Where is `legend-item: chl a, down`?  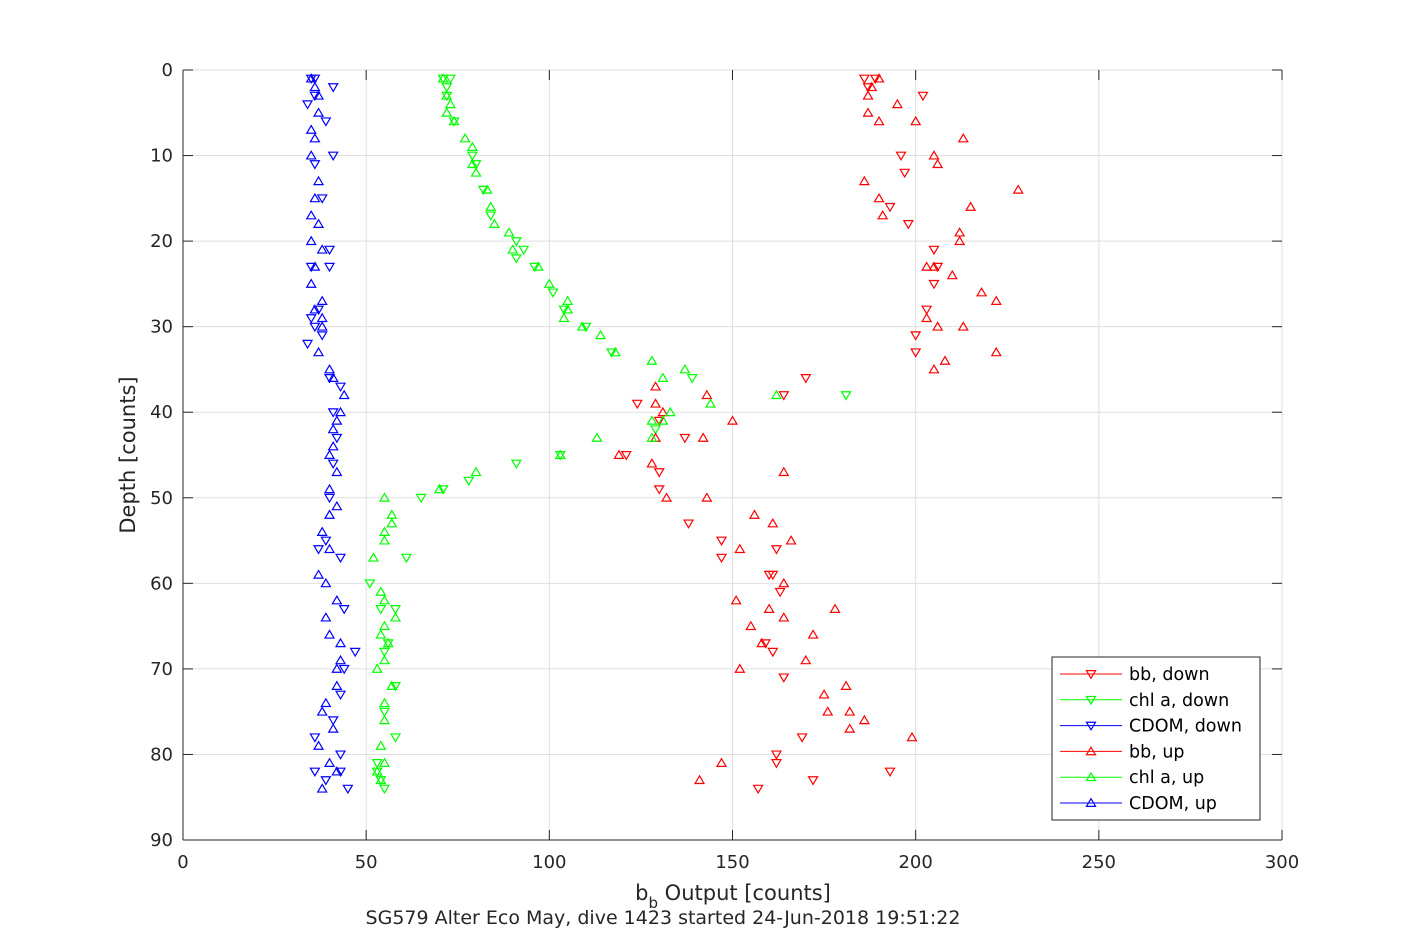
legend-item: chl a, down is located at coordinates (1144, 701).